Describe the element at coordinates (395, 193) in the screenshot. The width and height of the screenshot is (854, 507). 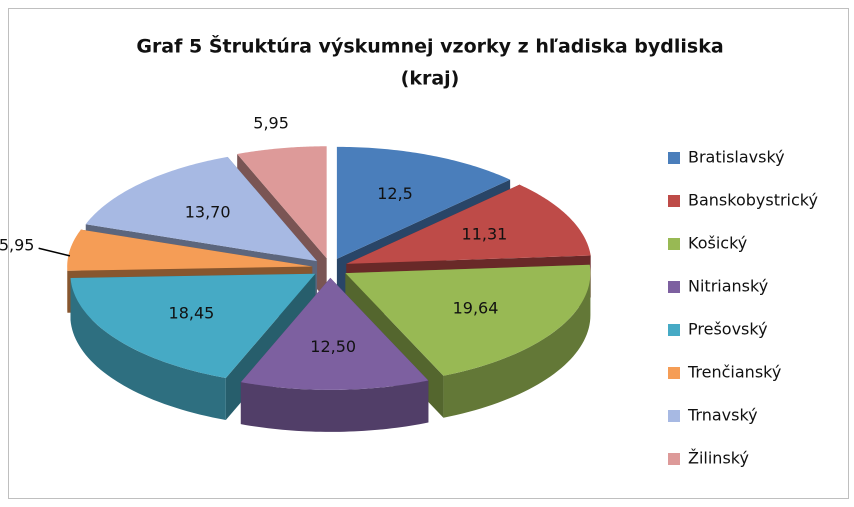
I see `data-label: 12,5` at that location.